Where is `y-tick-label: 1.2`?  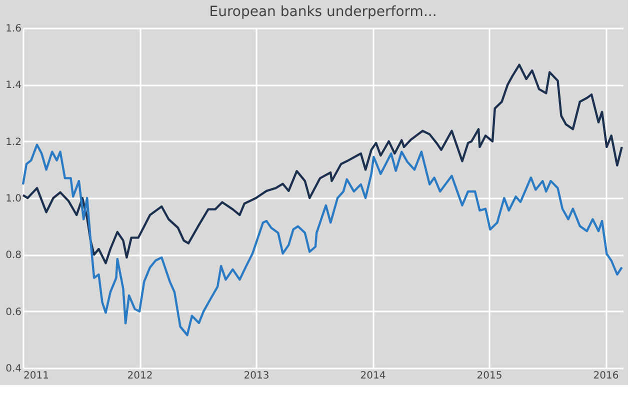
y-tick-label: 1.2 is located at coordinates (14, 142).